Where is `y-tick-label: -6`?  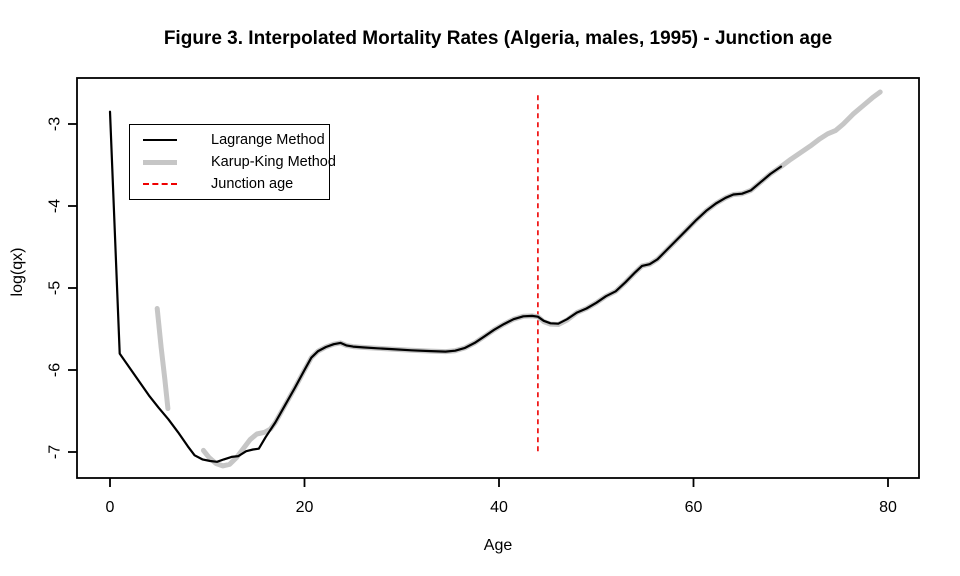
y-tick-label: -6 is located at coordinates (55, 370).